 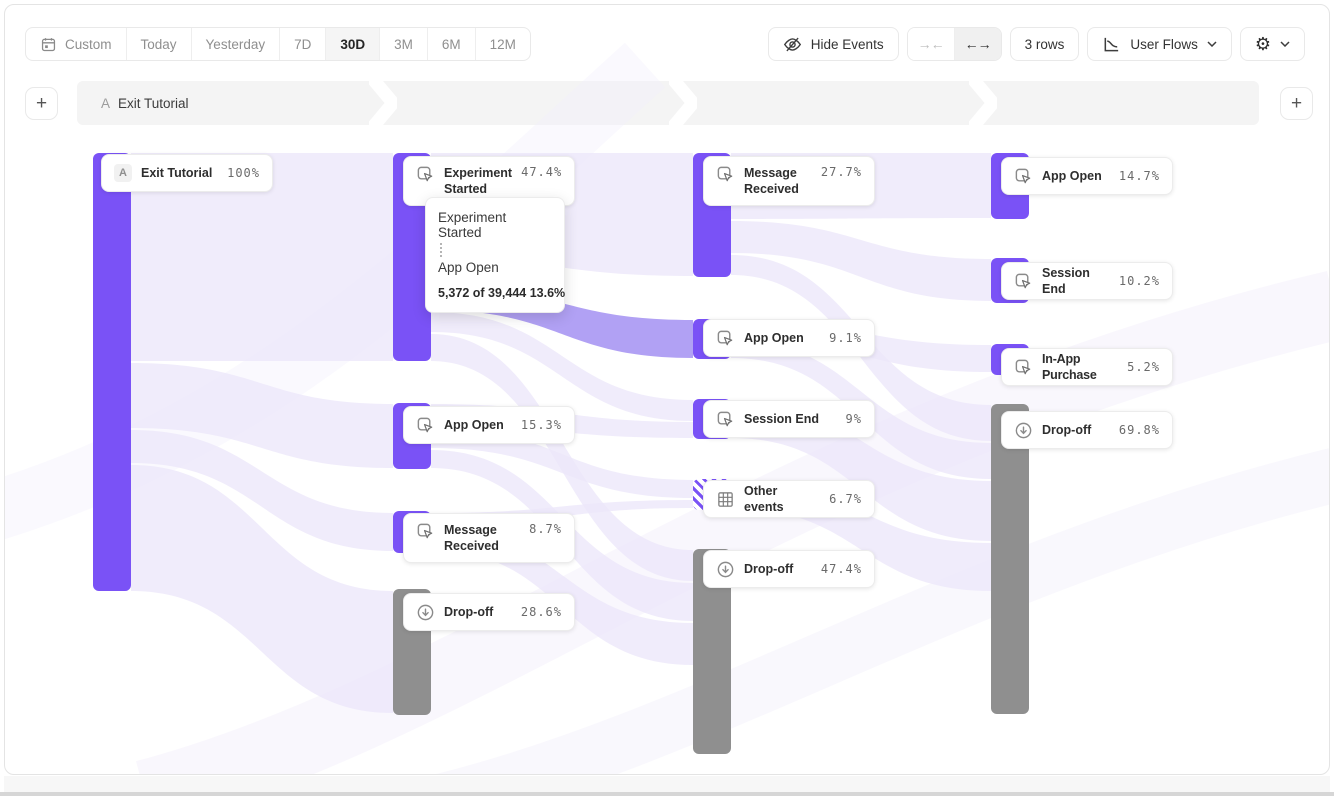 What do you see at coordinates (468, 267) in the screenshot?
I see `tooltip-to-event: App Open` at bounding box center [468, 267].